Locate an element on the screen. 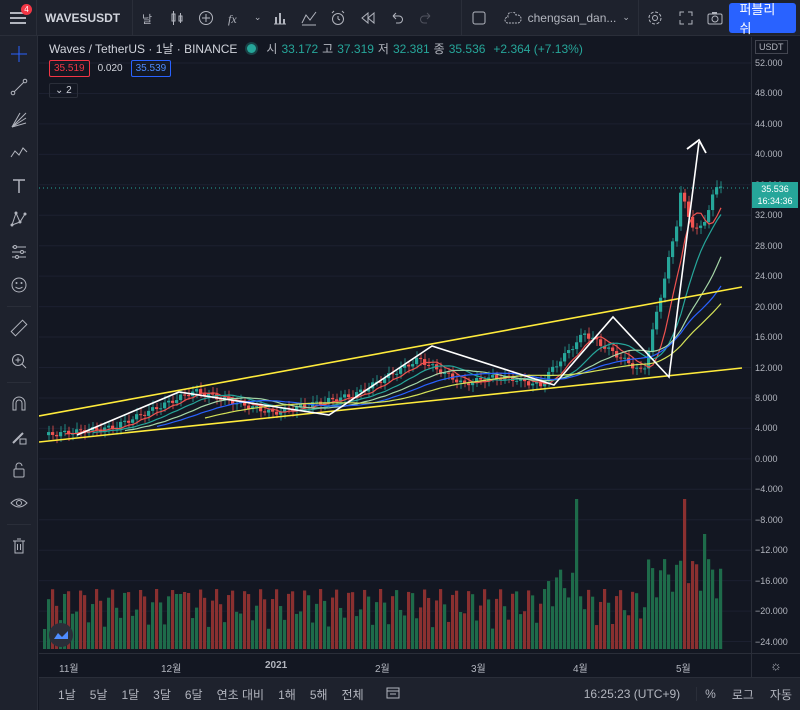  crosshair-icon is located at coordinates (19, 54).